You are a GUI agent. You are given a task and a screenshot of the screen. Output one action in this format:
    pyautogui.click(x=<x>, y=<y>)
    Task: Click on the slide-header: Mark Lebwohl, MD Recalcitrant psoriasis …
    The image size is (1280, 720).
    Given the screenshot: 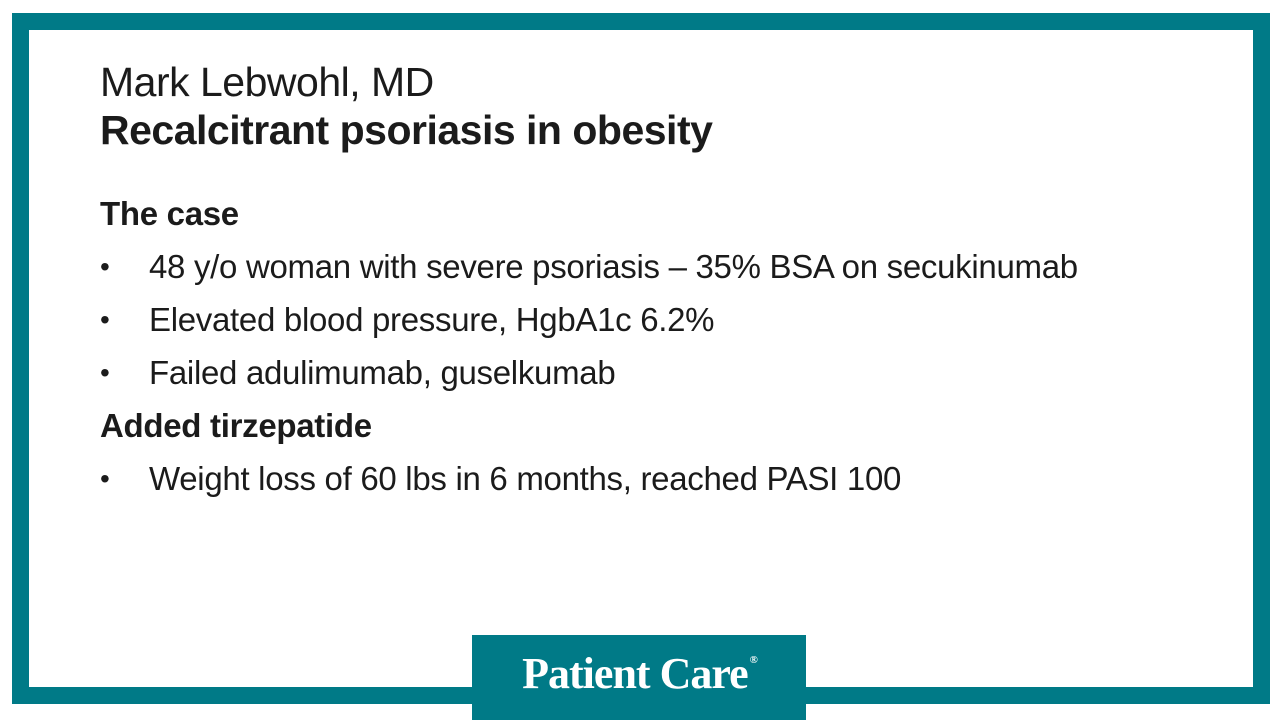 What is the action you would take?
    pyautogui.click(x=406, y=106)
    